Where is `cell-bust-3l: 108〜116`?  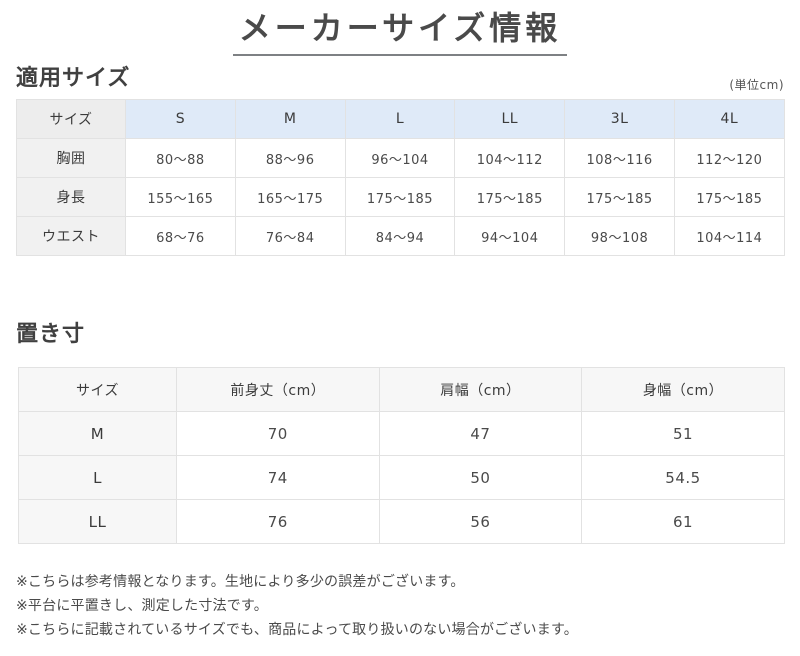
cell-bust-3l: 108〜116 is located at coordinates (619, 158).